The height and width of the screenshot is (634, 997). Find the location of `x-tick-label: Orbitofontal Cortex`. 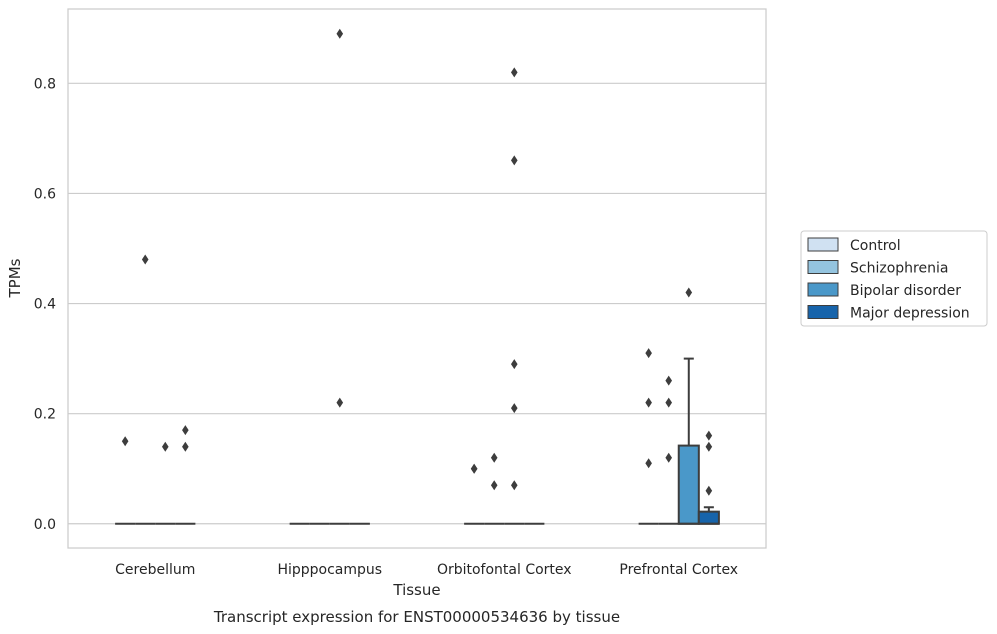

x-tick-label: Orbitofontal Cortex is located at coordinates (504, 570).